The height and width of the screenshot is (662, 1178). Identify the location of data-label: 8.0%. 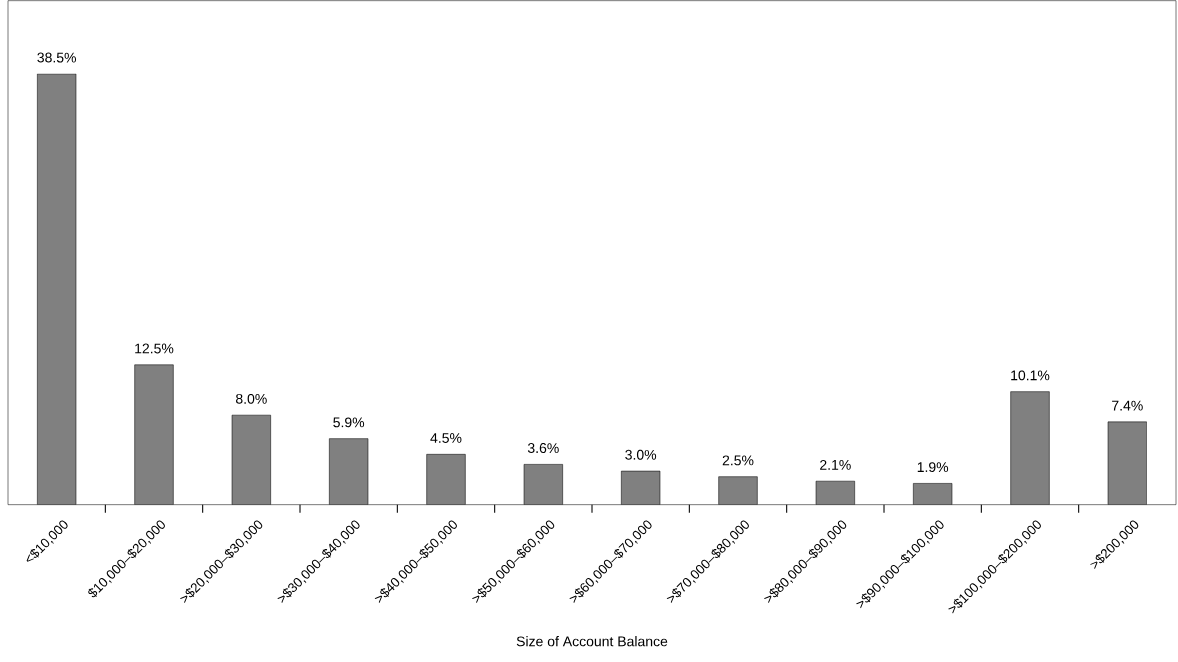
(251, 398).